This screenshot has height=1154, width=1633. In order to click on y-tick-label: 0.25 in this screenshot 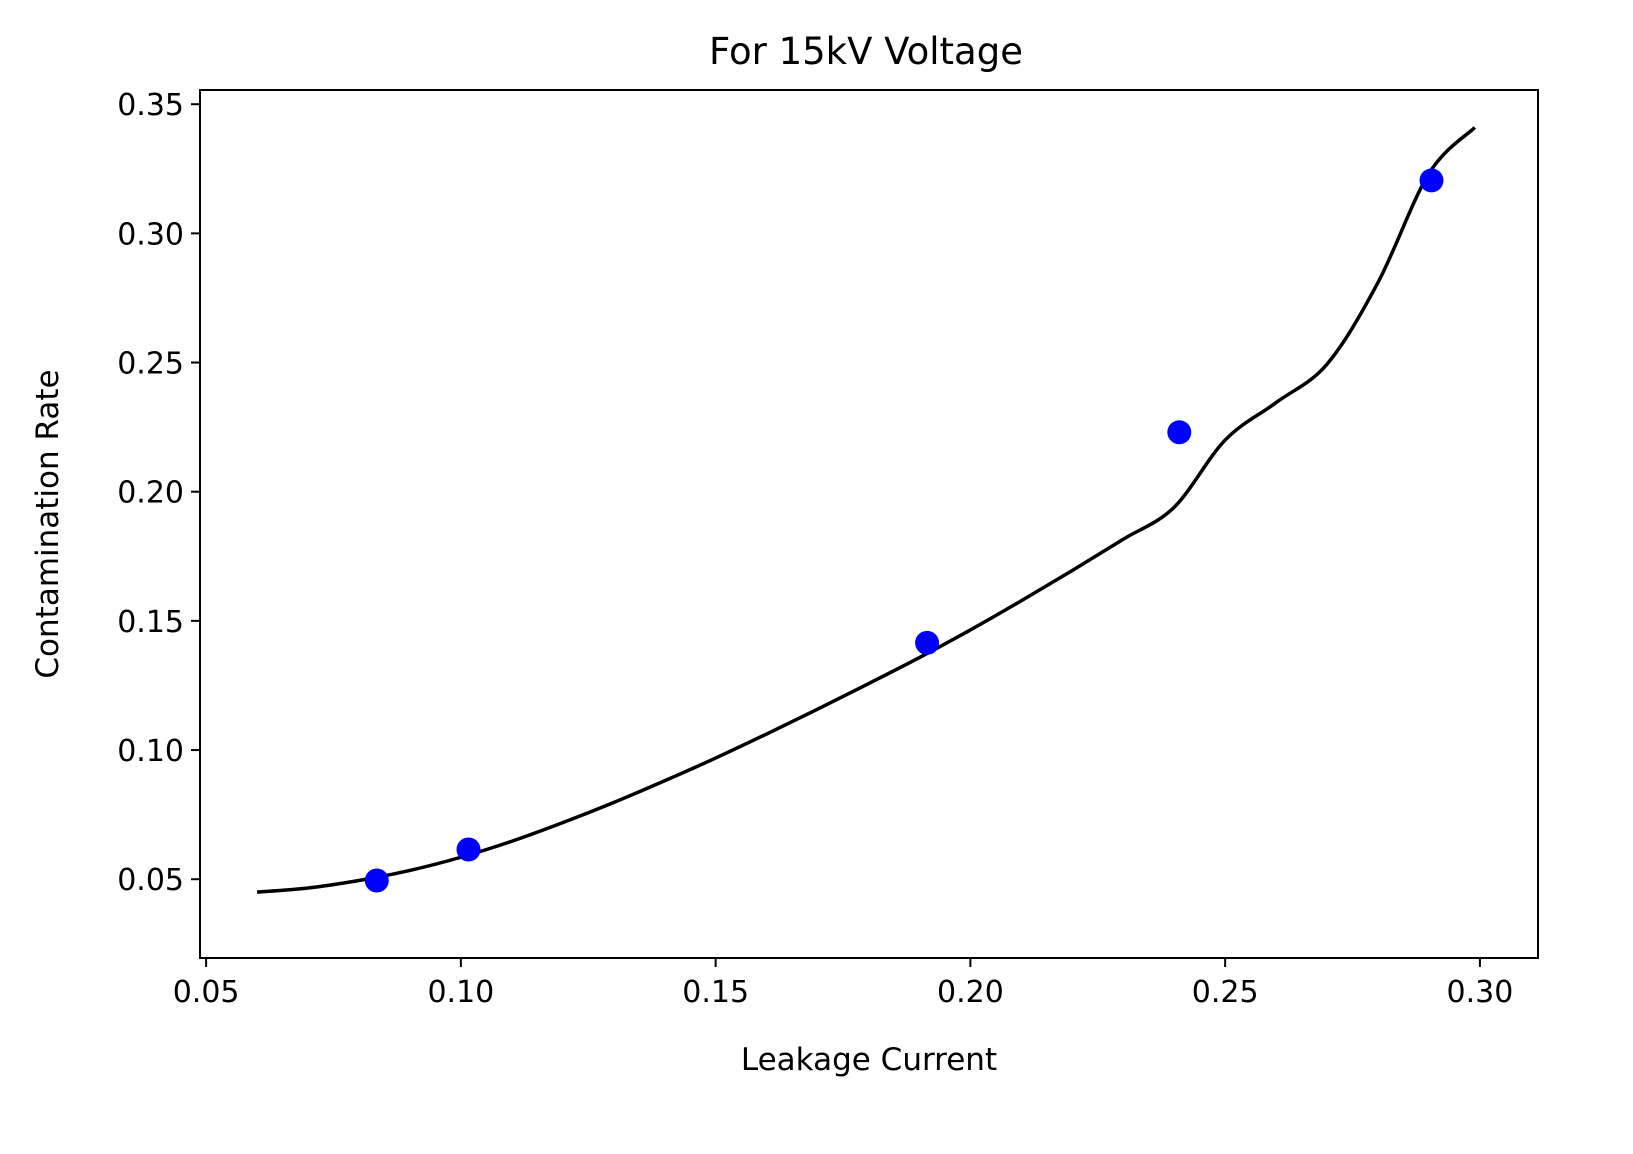, I will do `click(150, 364)`.